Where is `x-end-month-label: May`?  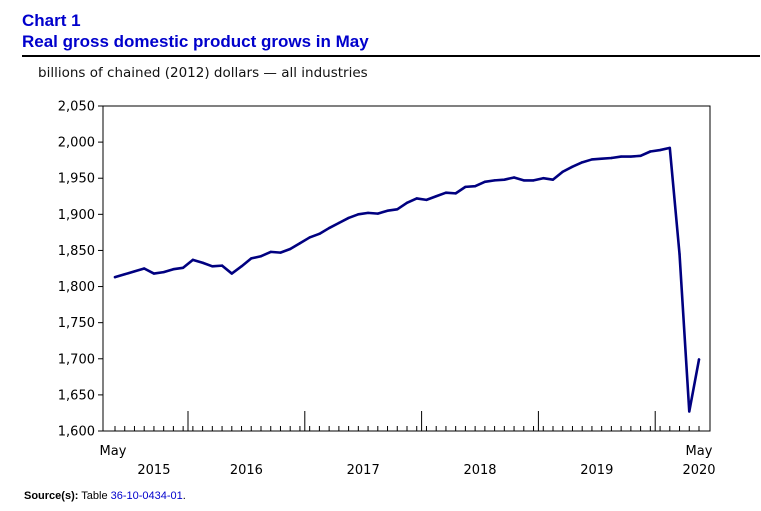 x-end-month-label: May is located at coordinates (699, 451).